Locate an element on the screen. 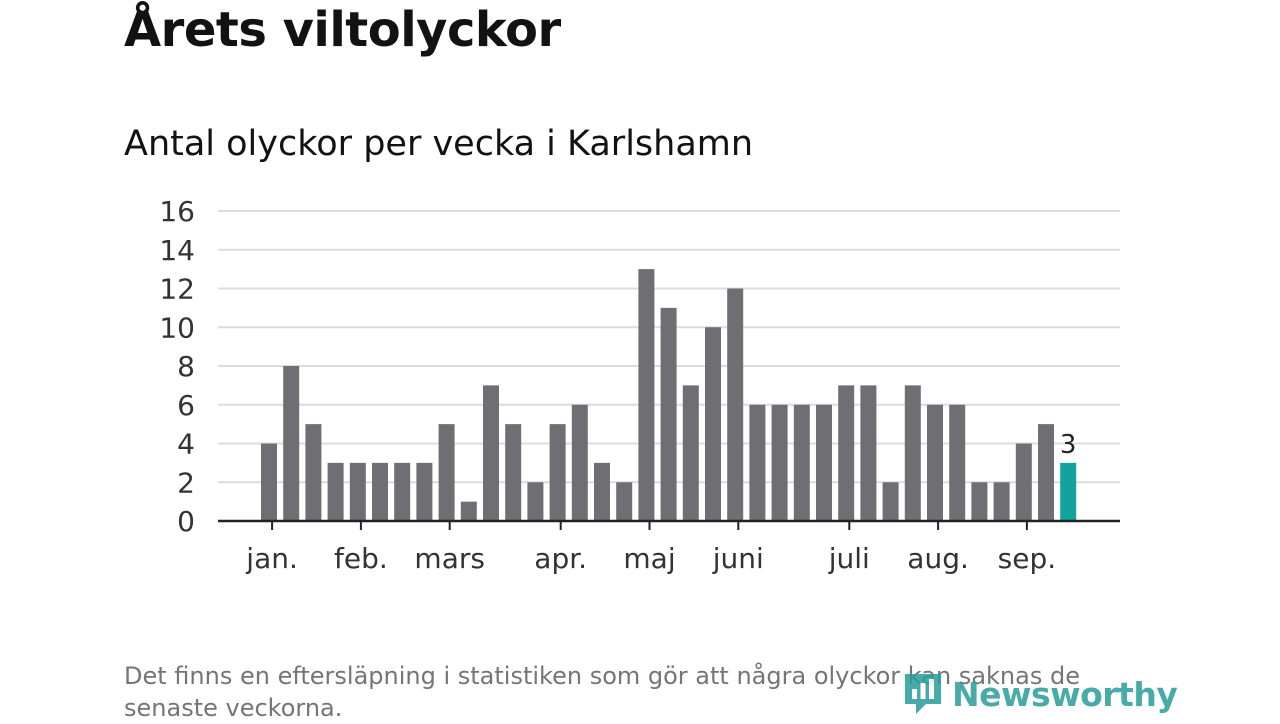 The image size is (1280, 724). y-tick-label: 8 is located at coordinates (186, 366).